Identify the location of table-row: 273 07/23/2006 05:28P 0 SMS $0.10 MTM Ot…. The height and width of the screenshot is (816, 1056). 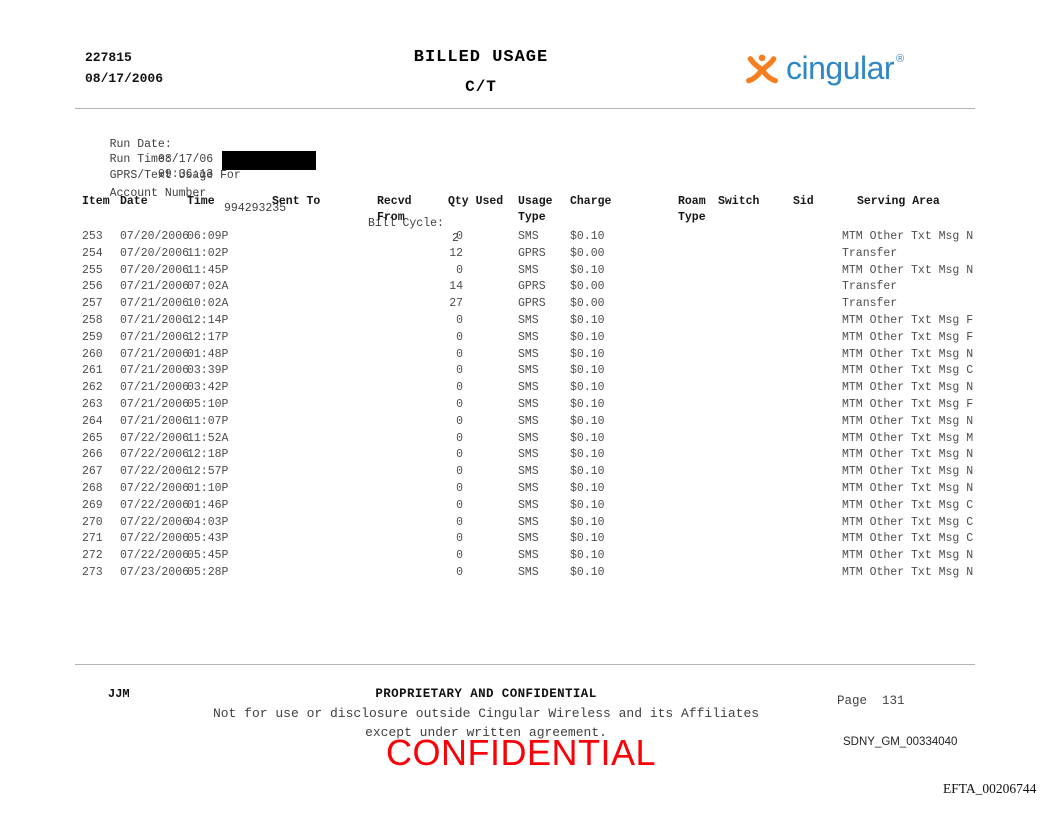
(528, 573).